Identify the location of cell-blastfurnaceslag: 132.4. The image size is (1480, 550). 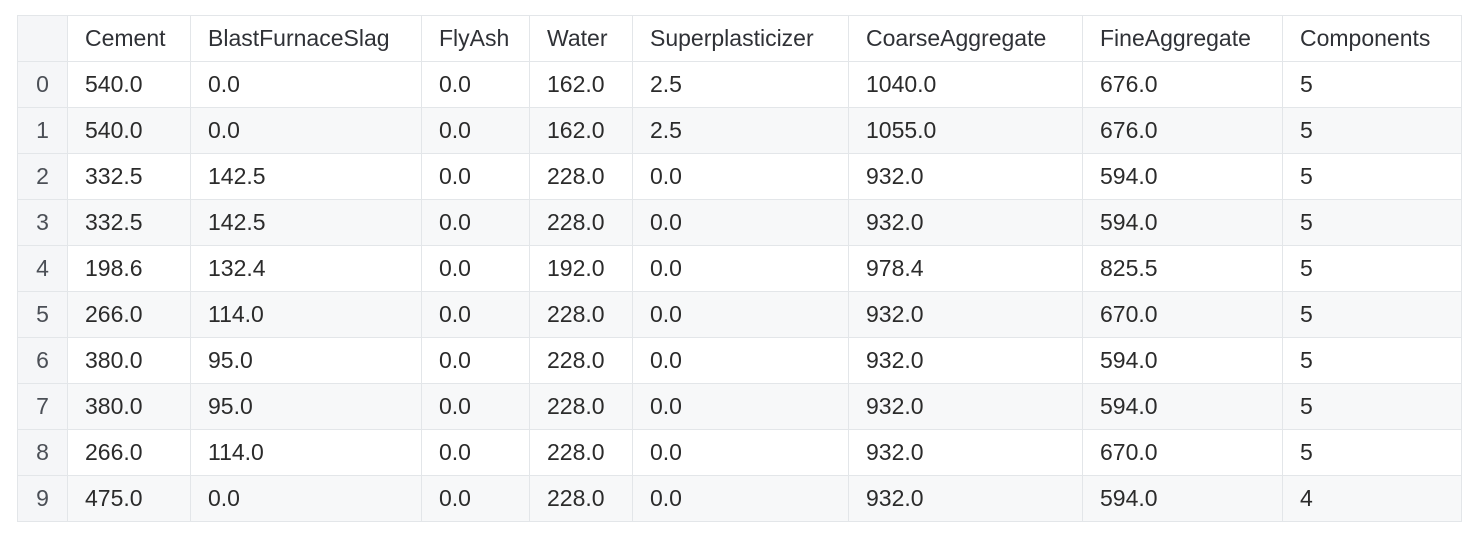
(306, 268).